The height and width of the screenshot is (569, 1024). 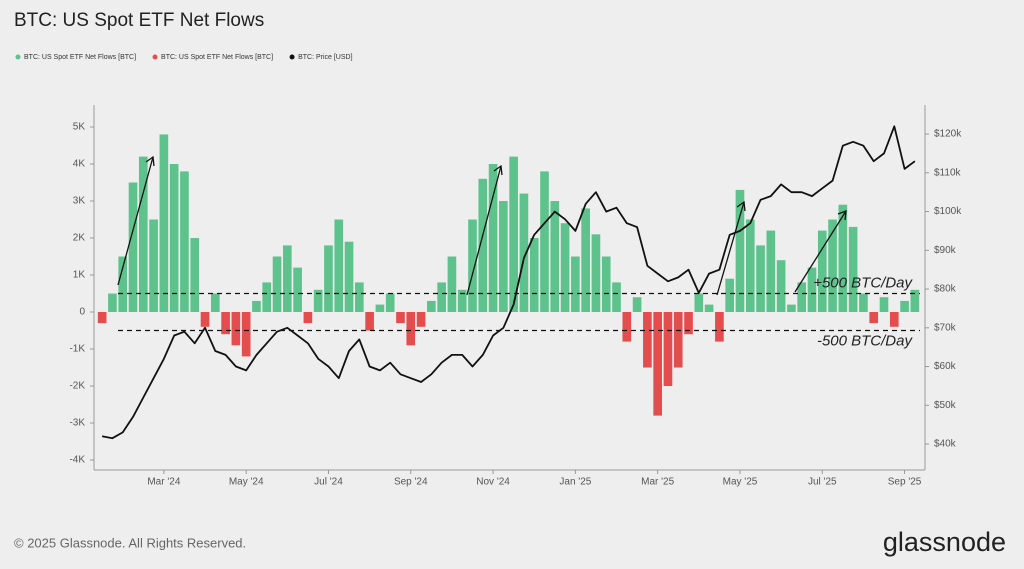 I want to click on brand-logo: glassnode, so click(x=944, y=542).